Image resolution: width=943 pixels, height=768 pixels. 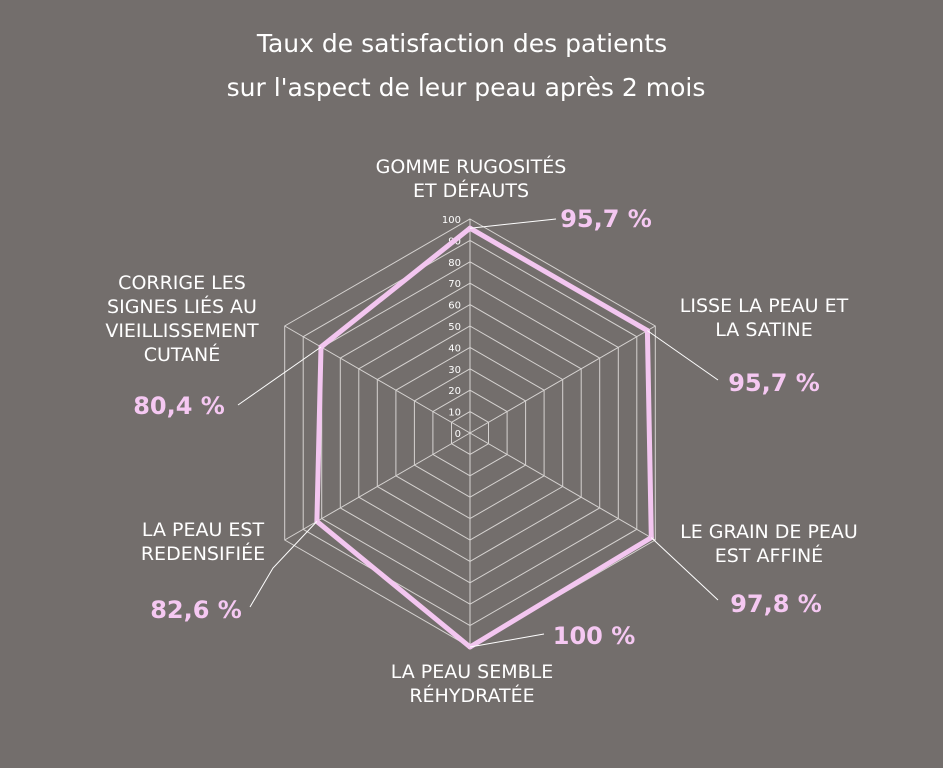 What do you see at coordinates (196, 610) in the screenshot?
I see `value-label: 82,6 %` at bounding box center [196, 610].